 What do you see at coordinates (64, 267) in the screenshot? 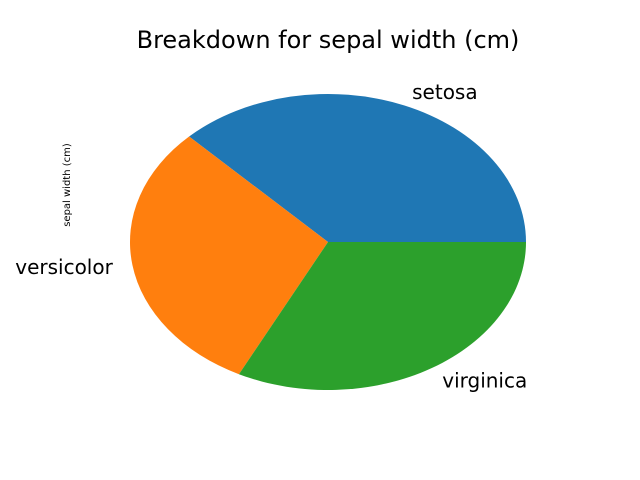
I see `pie-label-versicolor: versicolor` at bounding box center [64, 267].